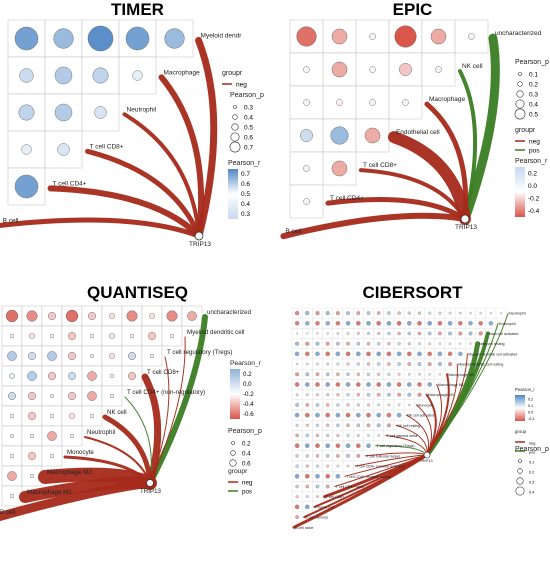 This screenshot has height=566, width=550. Describe the element at coordinates (245, 431) in the screenshot. I see `legend-size-title: Pearson_p` at that location.